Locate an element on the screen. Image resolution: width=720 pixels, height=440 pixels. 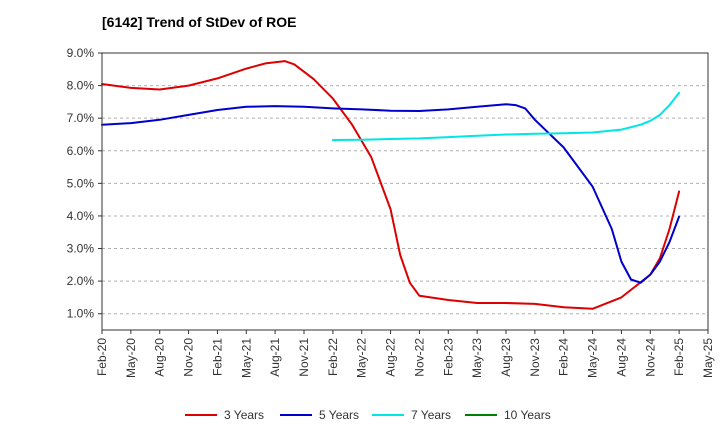
y-tick-label: 7.0% is located at coordinates (81, 118).